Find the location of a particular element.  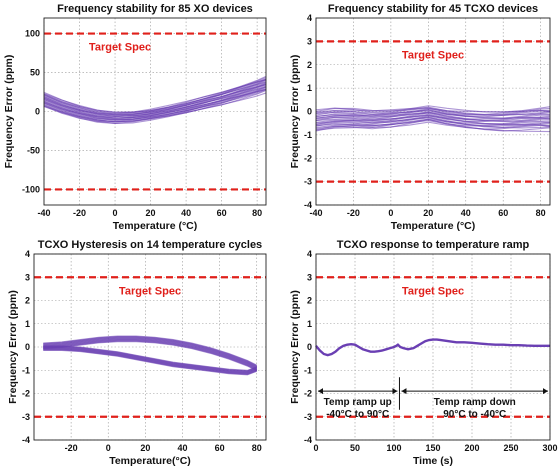

x-tick-label: 100 is located at coordinates (393, 448).